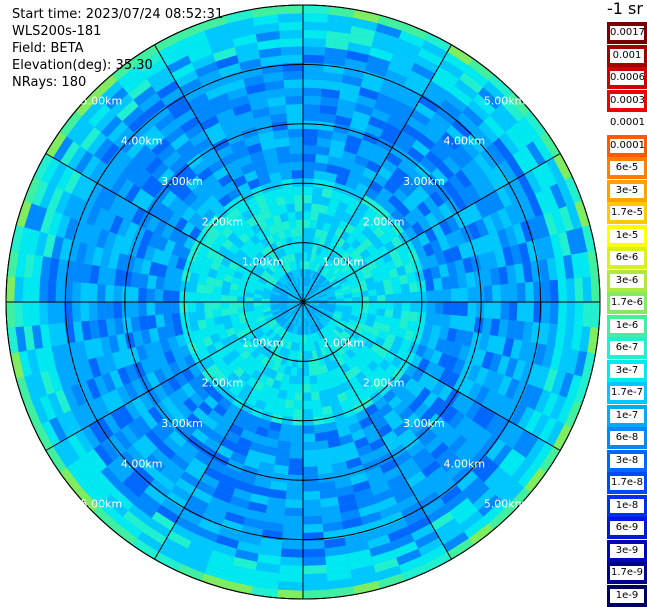 The width and height of the screenshot is (647, 607). What do you see at coordinates (627, 190) in the screenshot?
I see `colorbar-label: 3e-5` at bounding box center [627, 190].